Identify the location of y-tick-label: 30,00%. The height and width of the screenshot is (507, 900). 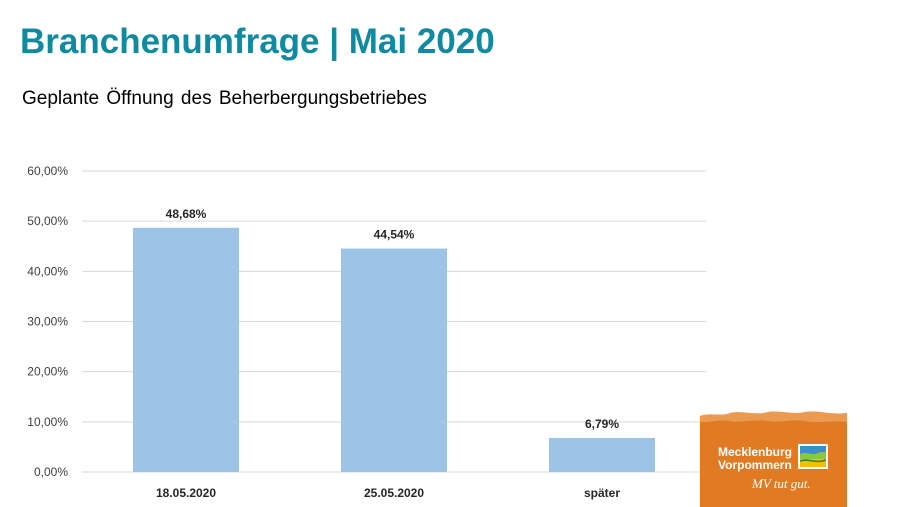
(47, 322).